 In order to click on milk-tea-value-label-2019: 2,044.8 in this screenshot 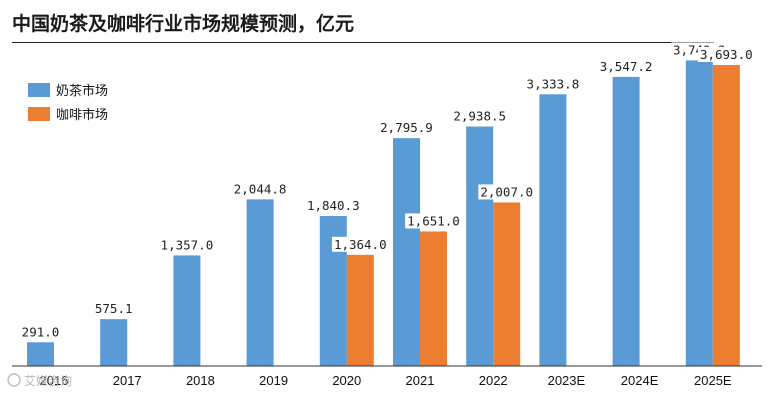, I will do `click(260, 188)`.